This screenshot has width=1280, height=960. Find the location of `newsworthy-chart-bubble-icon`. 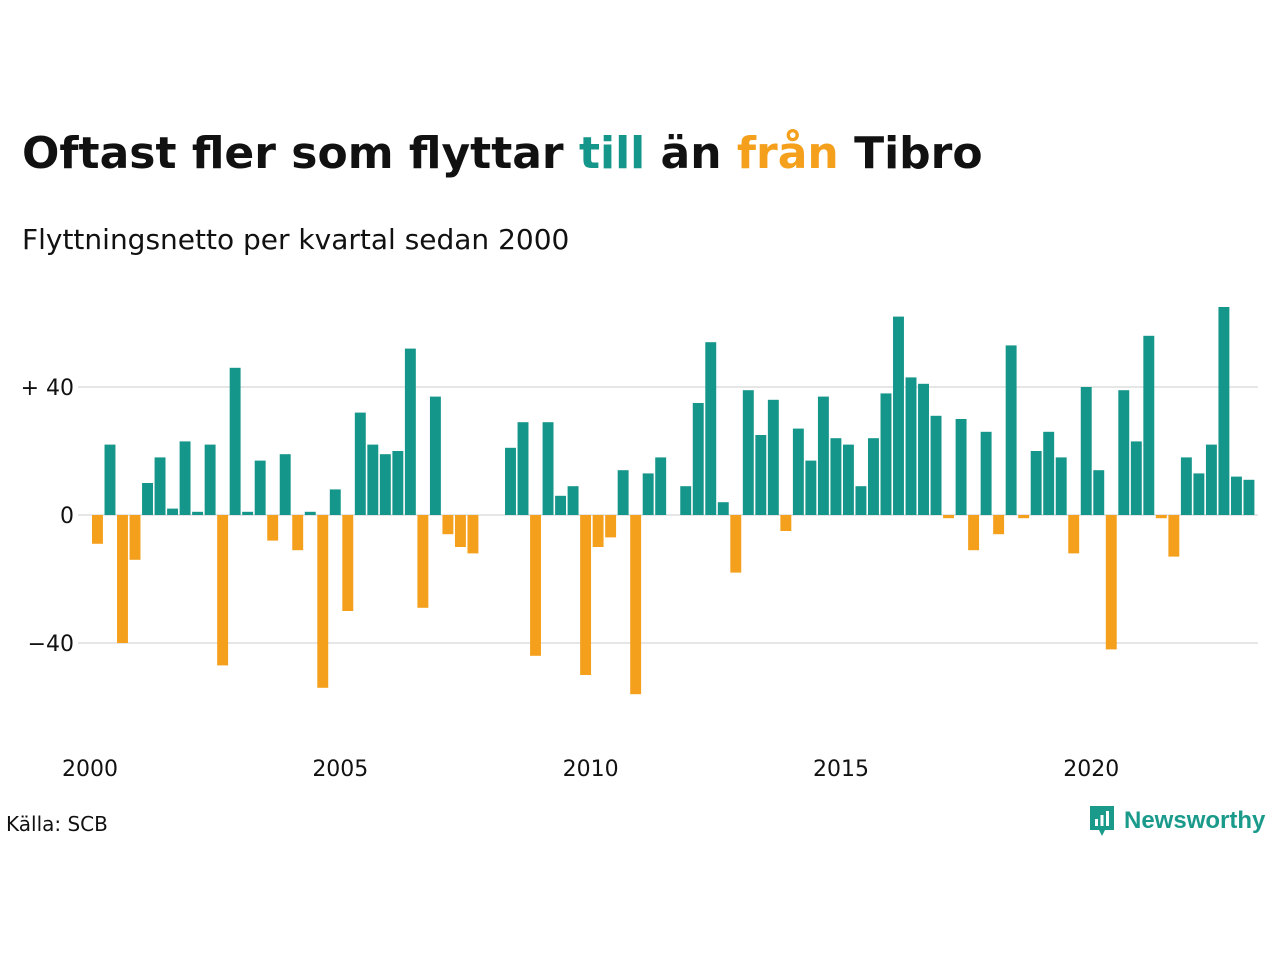

newsworthy-chart-bubble-icon is located at coordinates (1102, 821).